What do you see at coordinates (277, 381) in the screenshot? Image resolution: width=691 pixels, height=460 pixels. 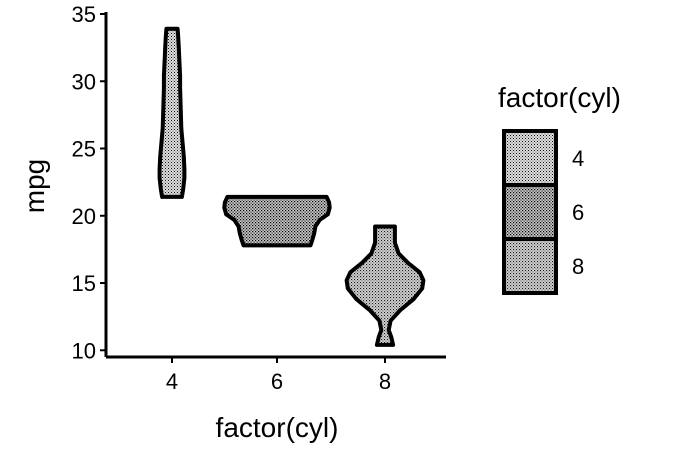 I see `x-tick-label: 6` at bounding box center [277, 381].